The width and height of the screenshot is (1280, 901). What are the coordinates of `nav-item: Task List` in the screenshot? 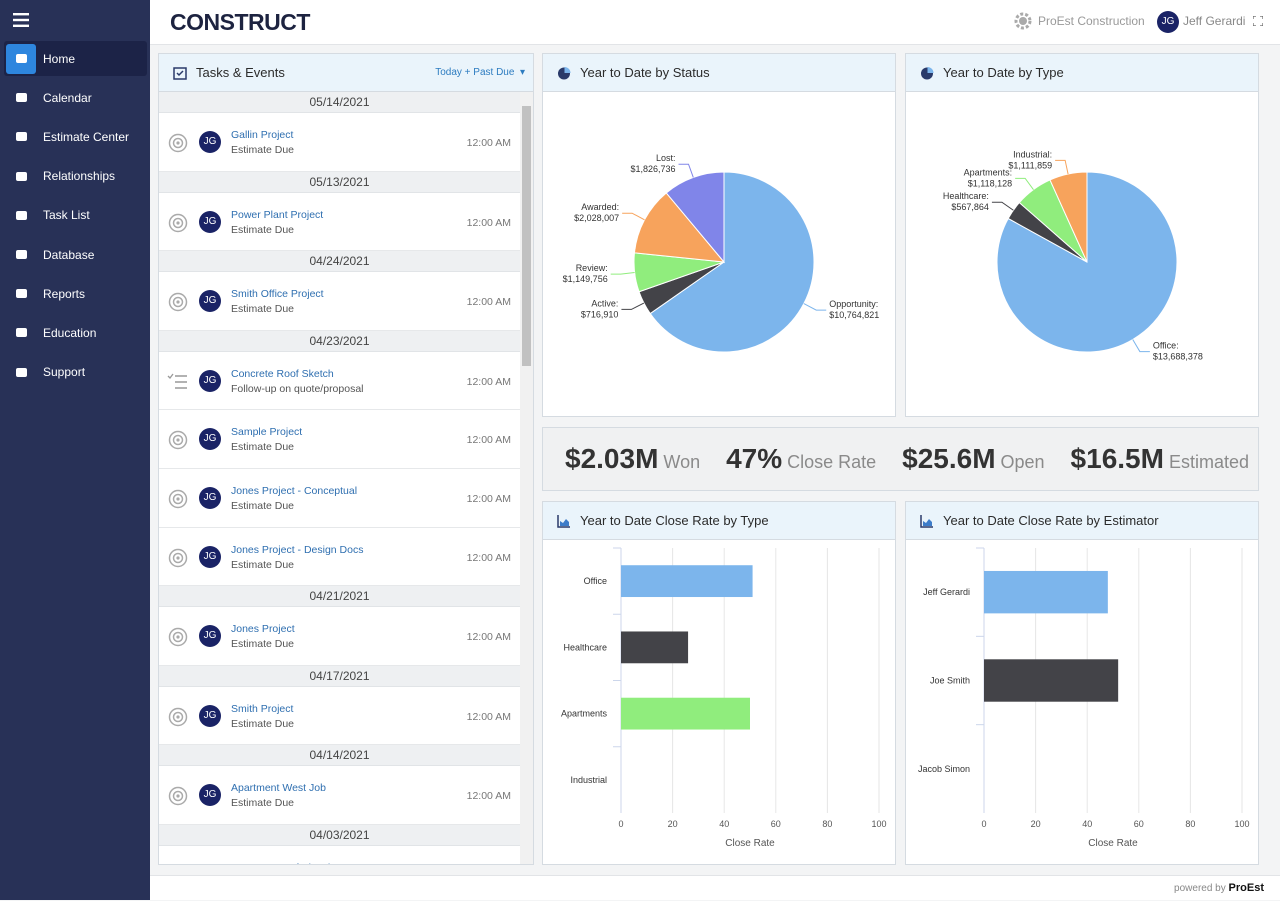 It's located at (75, 215).